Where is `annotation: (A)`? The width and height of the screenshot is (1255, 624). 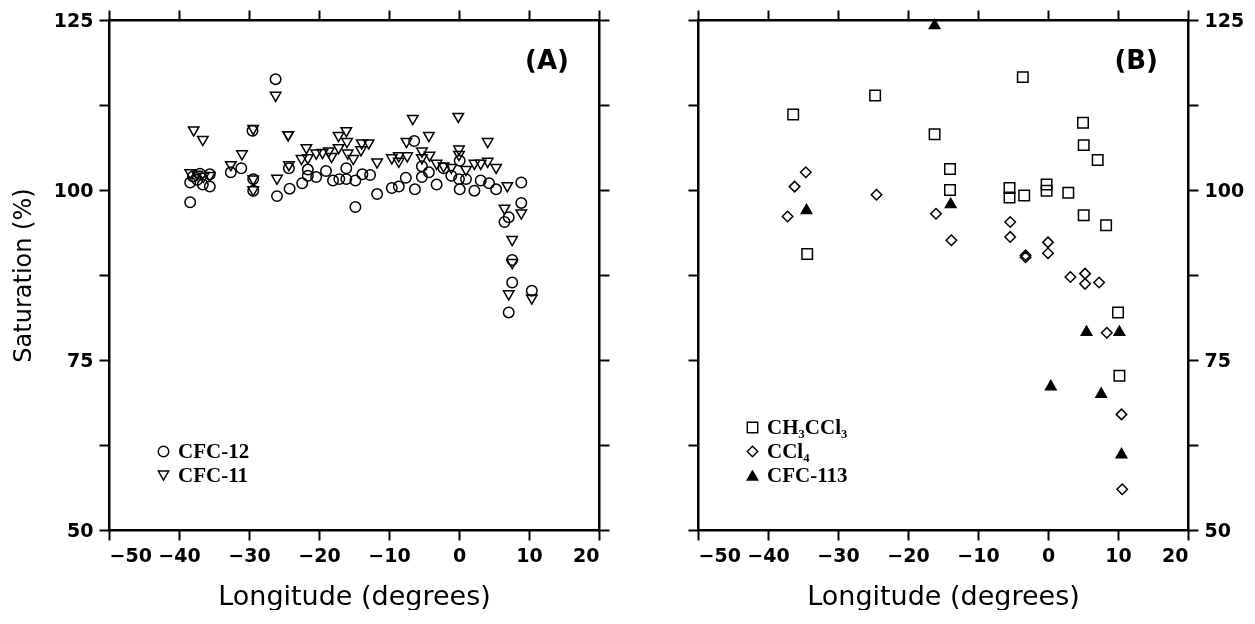
annotation: (A) is located at coordinates (547, 60).